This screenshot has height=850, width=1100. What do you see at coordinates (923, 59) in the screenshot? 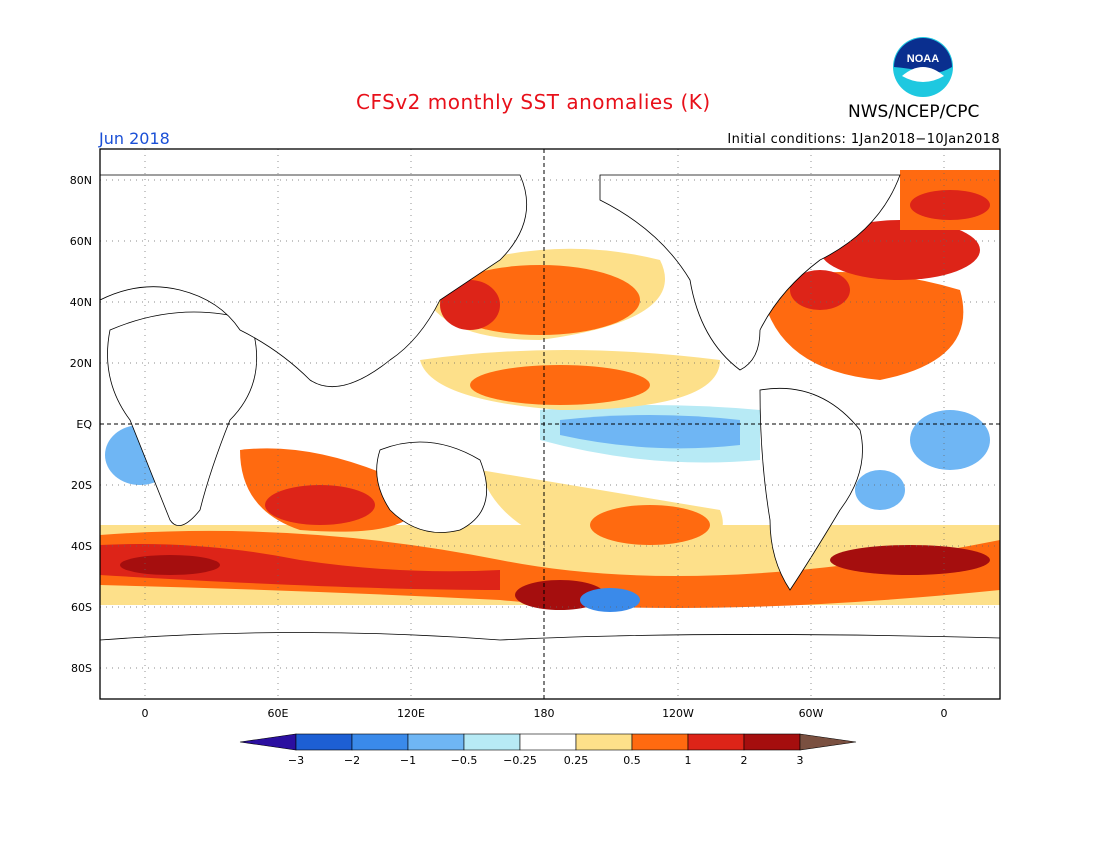
I see `noaa-logo-text: NOAA` at bounding box center [923, 59].